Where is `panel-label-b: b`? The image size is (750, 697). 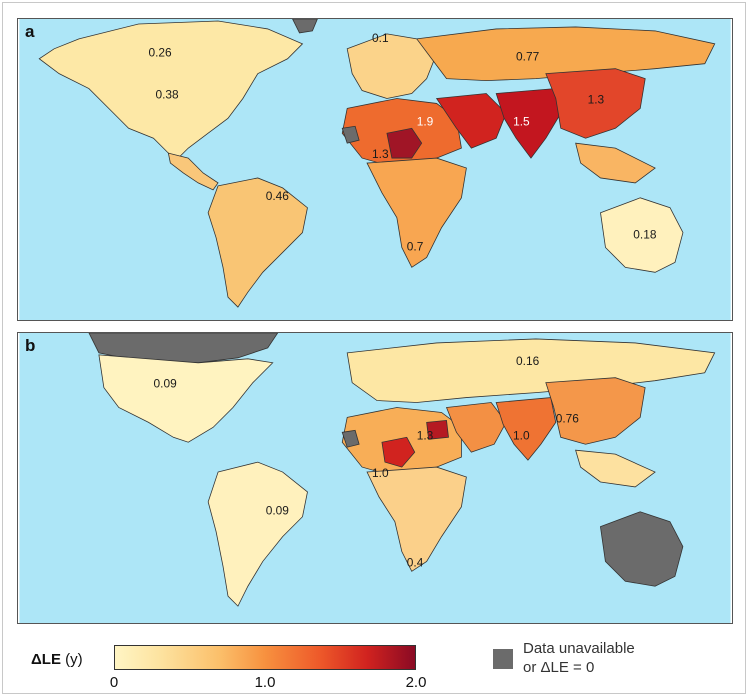 panel-label-b: b is located at coordinates (30, 345).